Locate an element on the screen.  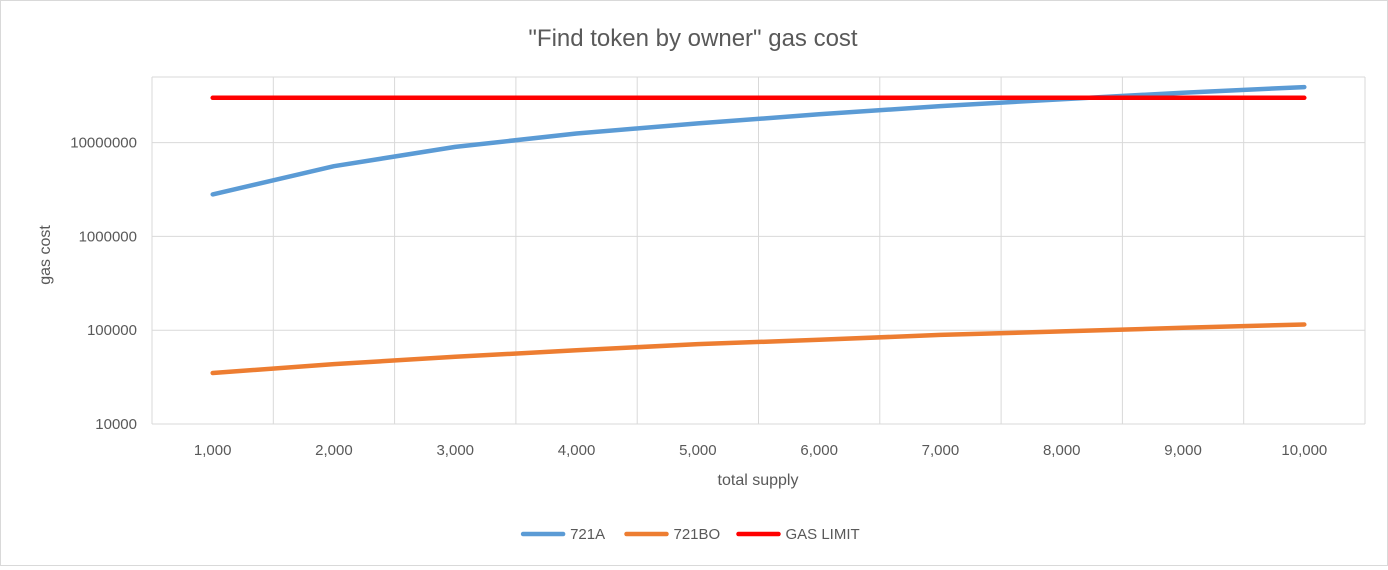
x-tick-label: 5,000 is located at coordinates (698, 450).